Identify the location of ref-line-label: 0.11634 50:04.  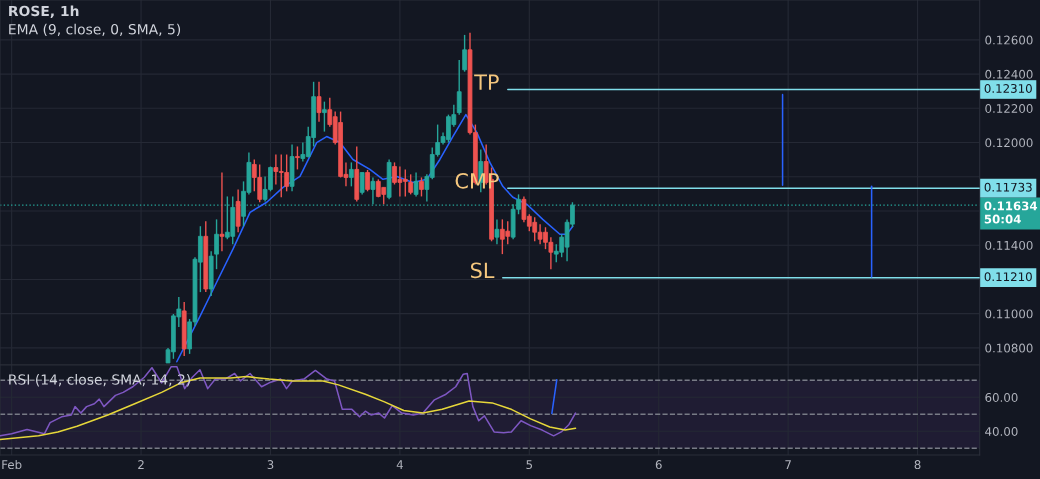
(1011, 212).